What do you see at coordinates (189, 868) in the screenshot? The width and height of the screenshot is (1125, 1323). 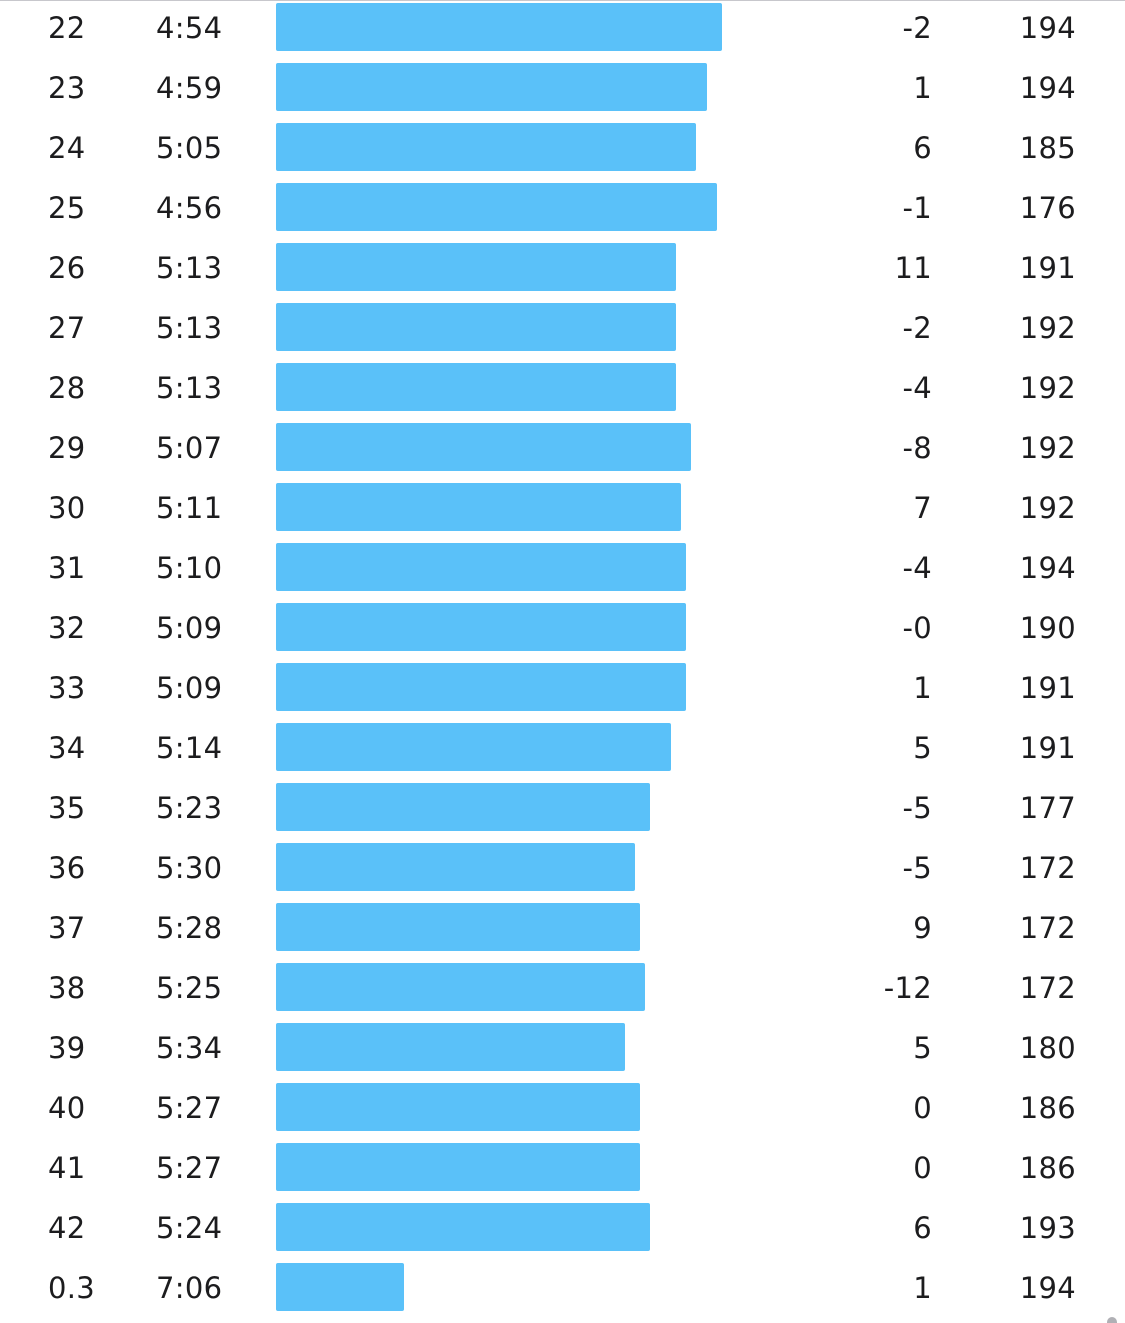 I see `split-pace: 5:30` at bounding box center [189, 868].